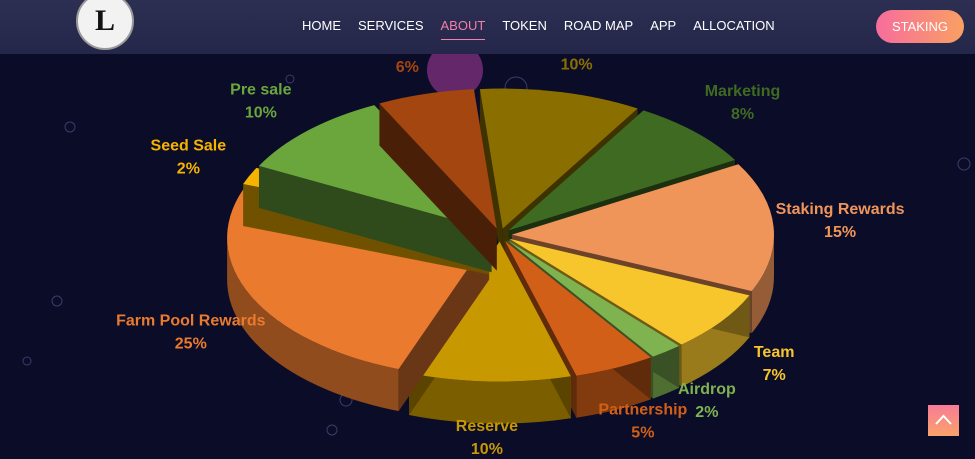 Image resolution: width=975 pixels, height=459 pixels. I want to click on slice-label: Pre sale, so click(260, 89).